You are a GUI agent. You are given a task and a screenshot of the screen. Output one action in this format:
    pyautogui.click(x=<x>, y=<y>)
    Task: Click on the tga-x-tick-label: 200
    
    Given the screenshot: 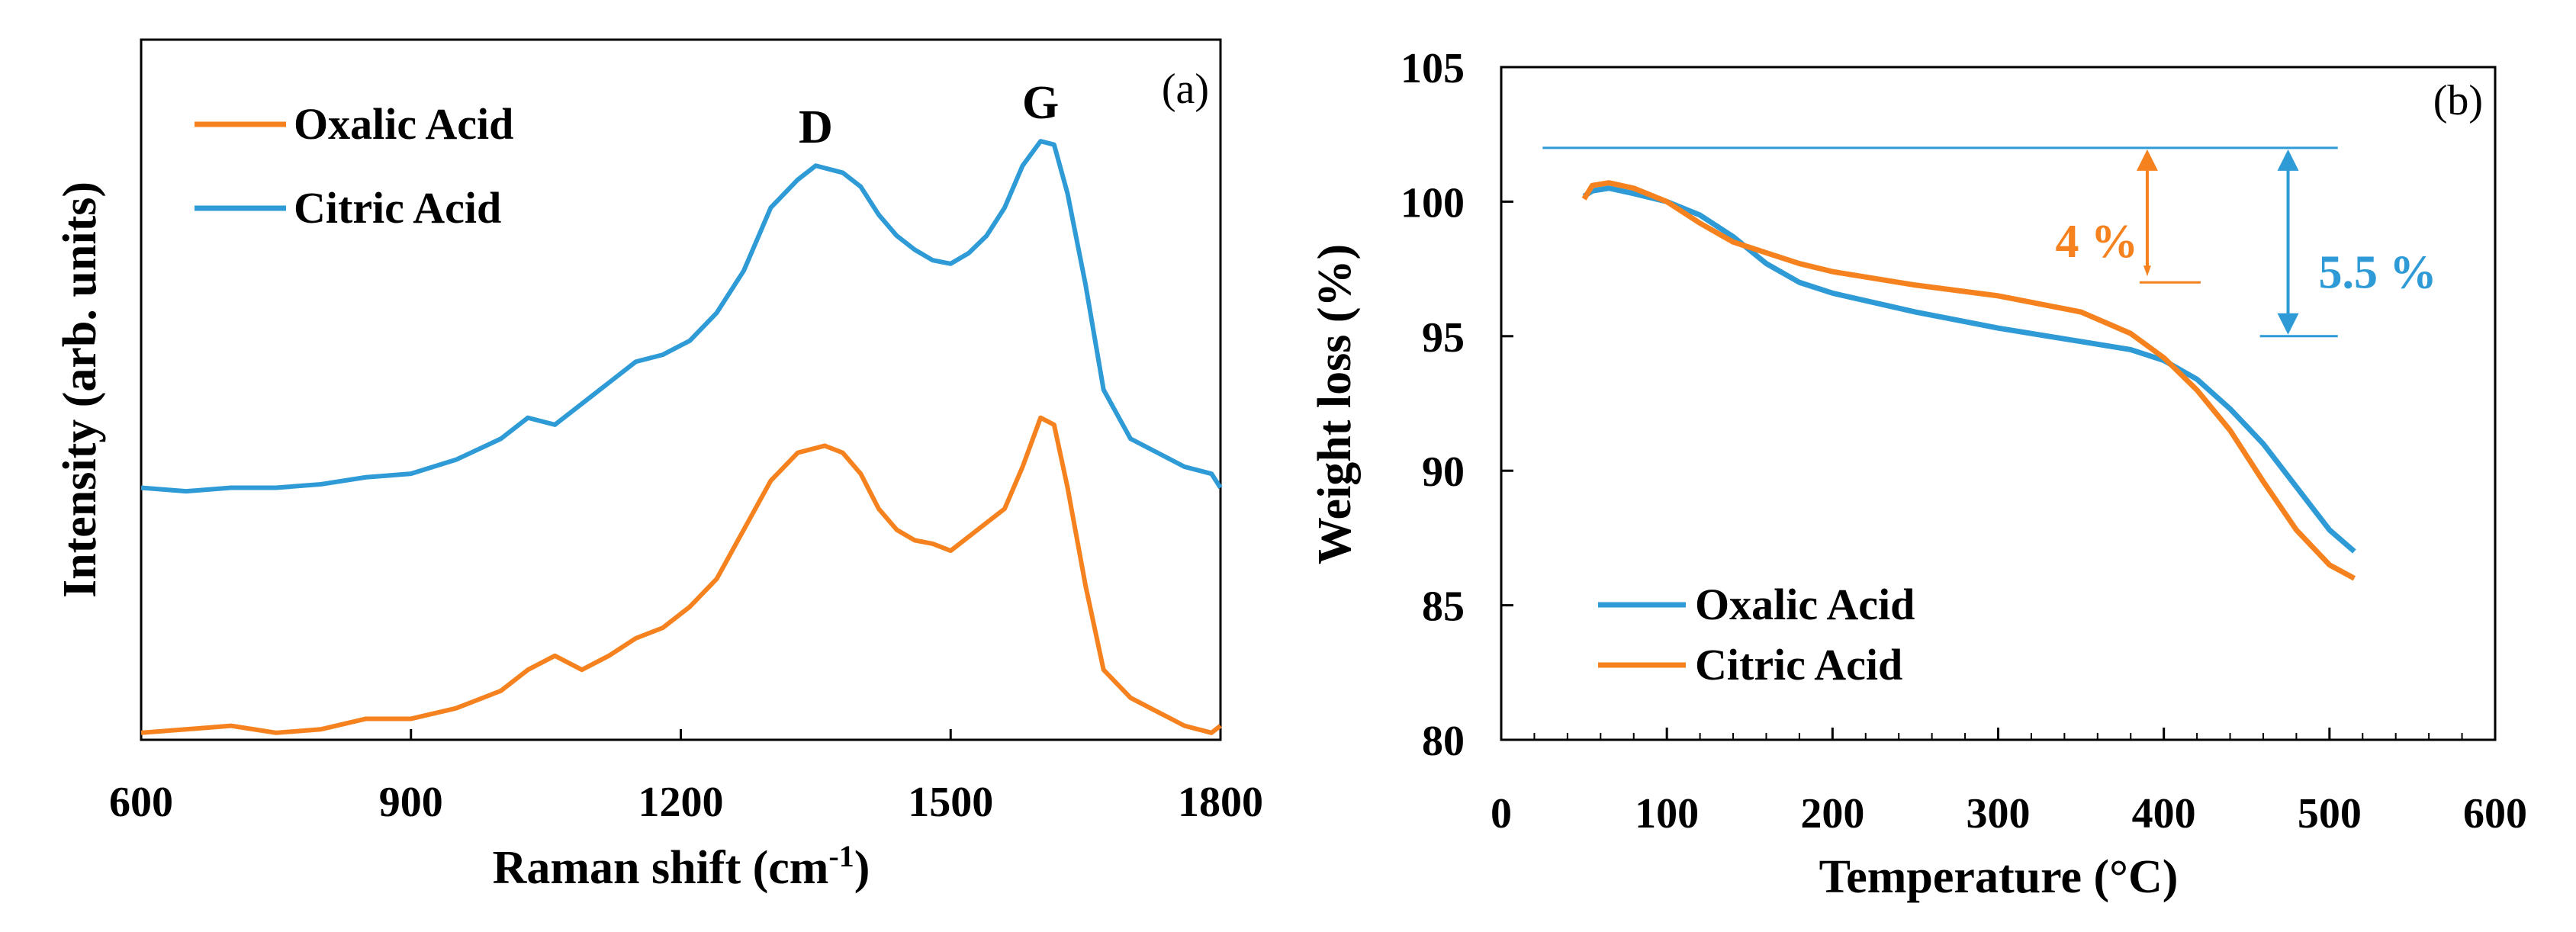 What is the action you would take?
    pyautogui.click(x=1832, y=813)
    